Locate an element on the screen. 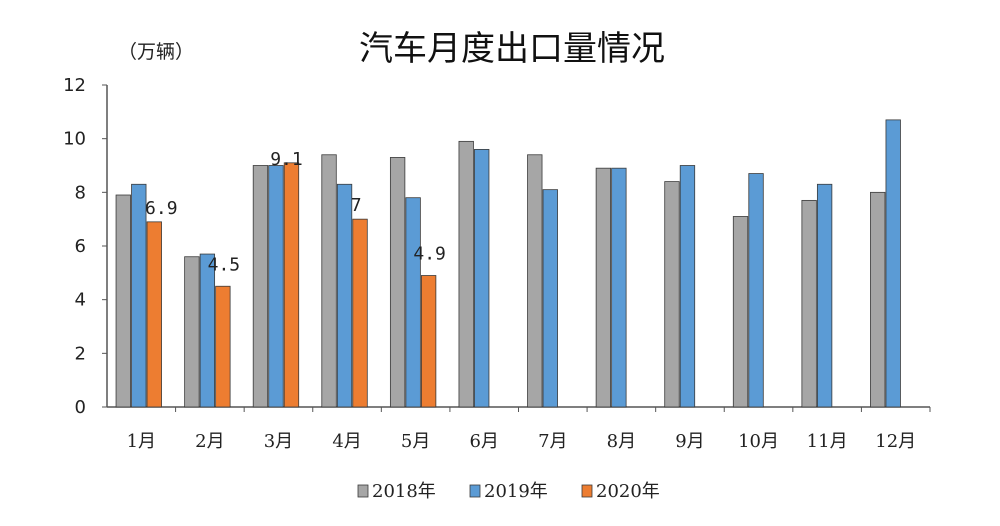  x-tick-label: 1月 is located at coordinates (141, 441).